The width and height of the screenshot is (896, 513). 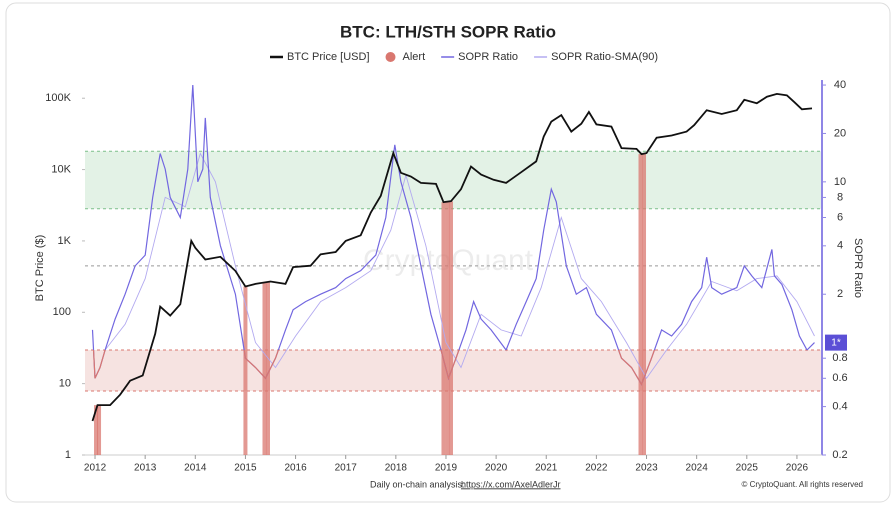 What do you see at coordinates (95, 468) in the screenshot?
I see `x-tick-label: 2012` at bounding box center [95, 468].